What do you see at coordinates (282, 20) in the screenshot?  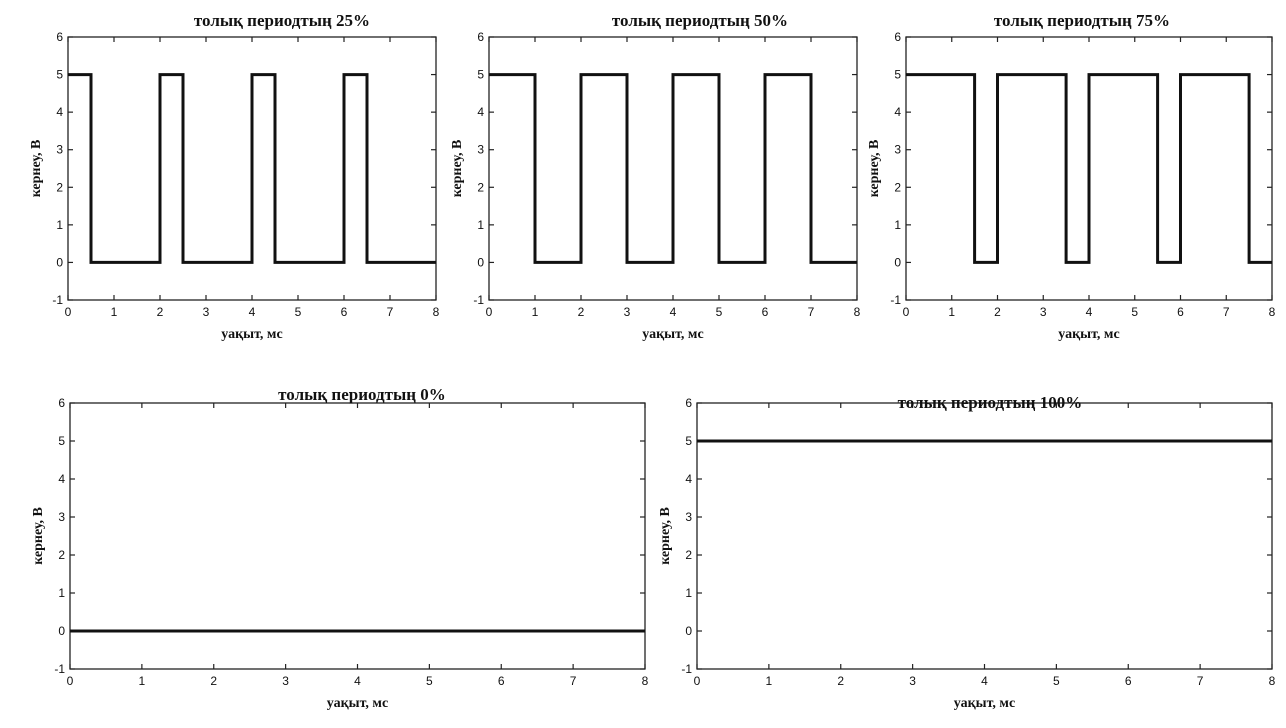 I see `chart-title: толық периодтың 25%` at bounding box center [282, 20].